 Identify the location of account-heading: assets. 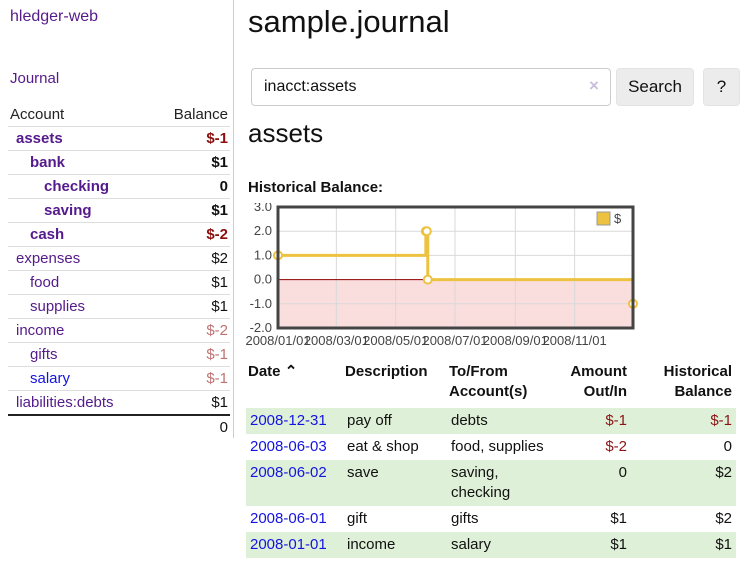
(286, 133).